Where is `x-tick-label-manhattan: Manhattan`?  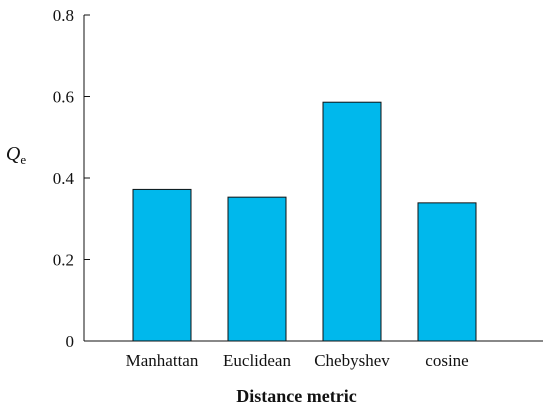
x-tick-label-manhattan: Manhattan is located at coordinates (162, 360).